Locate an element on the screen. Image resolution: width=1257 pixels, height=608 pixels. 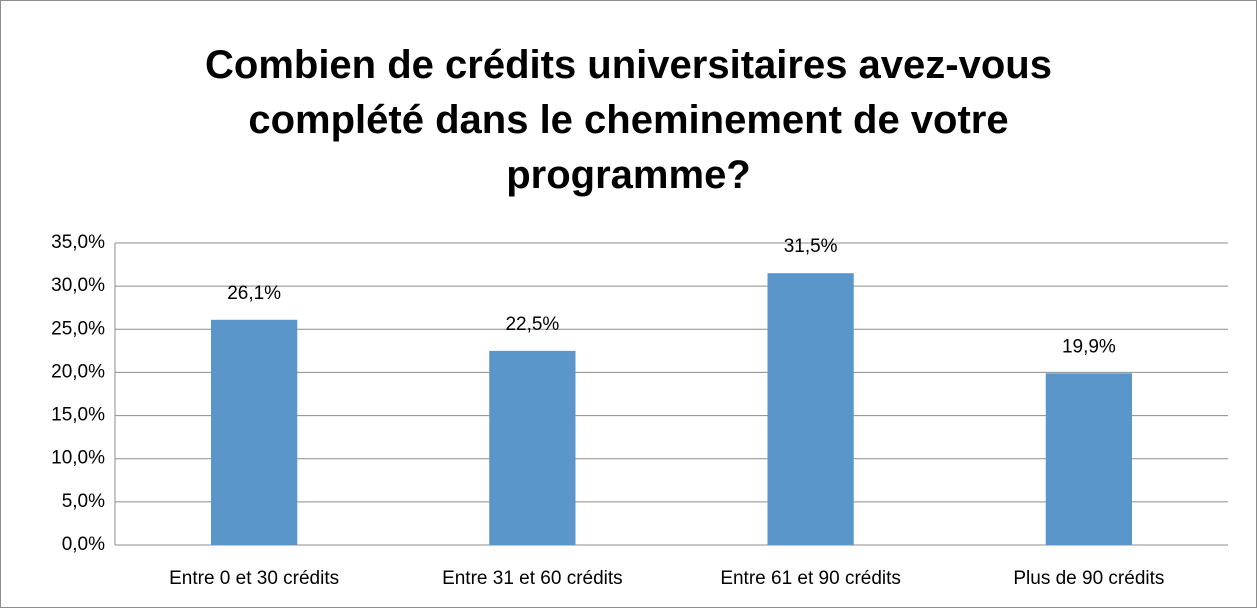
data-label: 19,9% is located at coordinates (1089, 346).